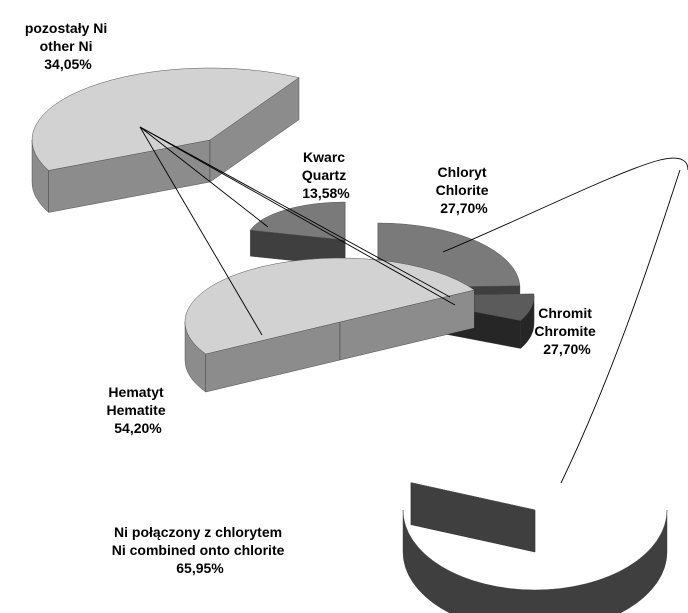 This screenshot has height=613, width=688. What do you see at coordinates (620, 326) in the screenshot?
I see `leader-ni-chlorite` at bounding box center [620, 326].